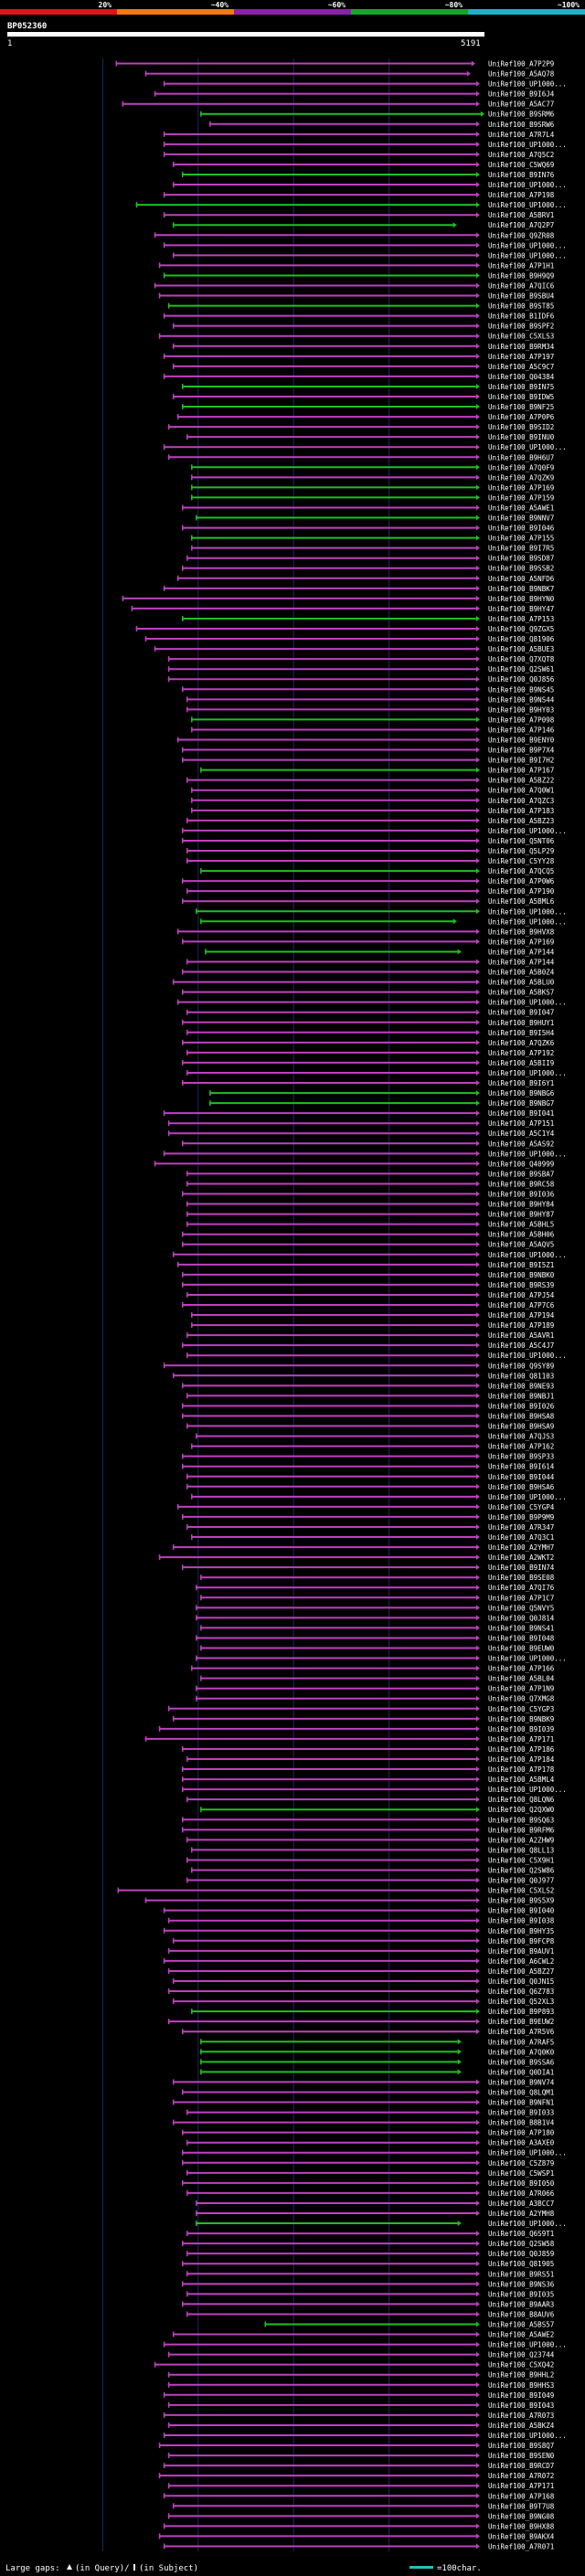  Describe the element at coordinates (521, 427) in the screenshot. I see `hit-label: UniRef100_B9SID2` at that location.